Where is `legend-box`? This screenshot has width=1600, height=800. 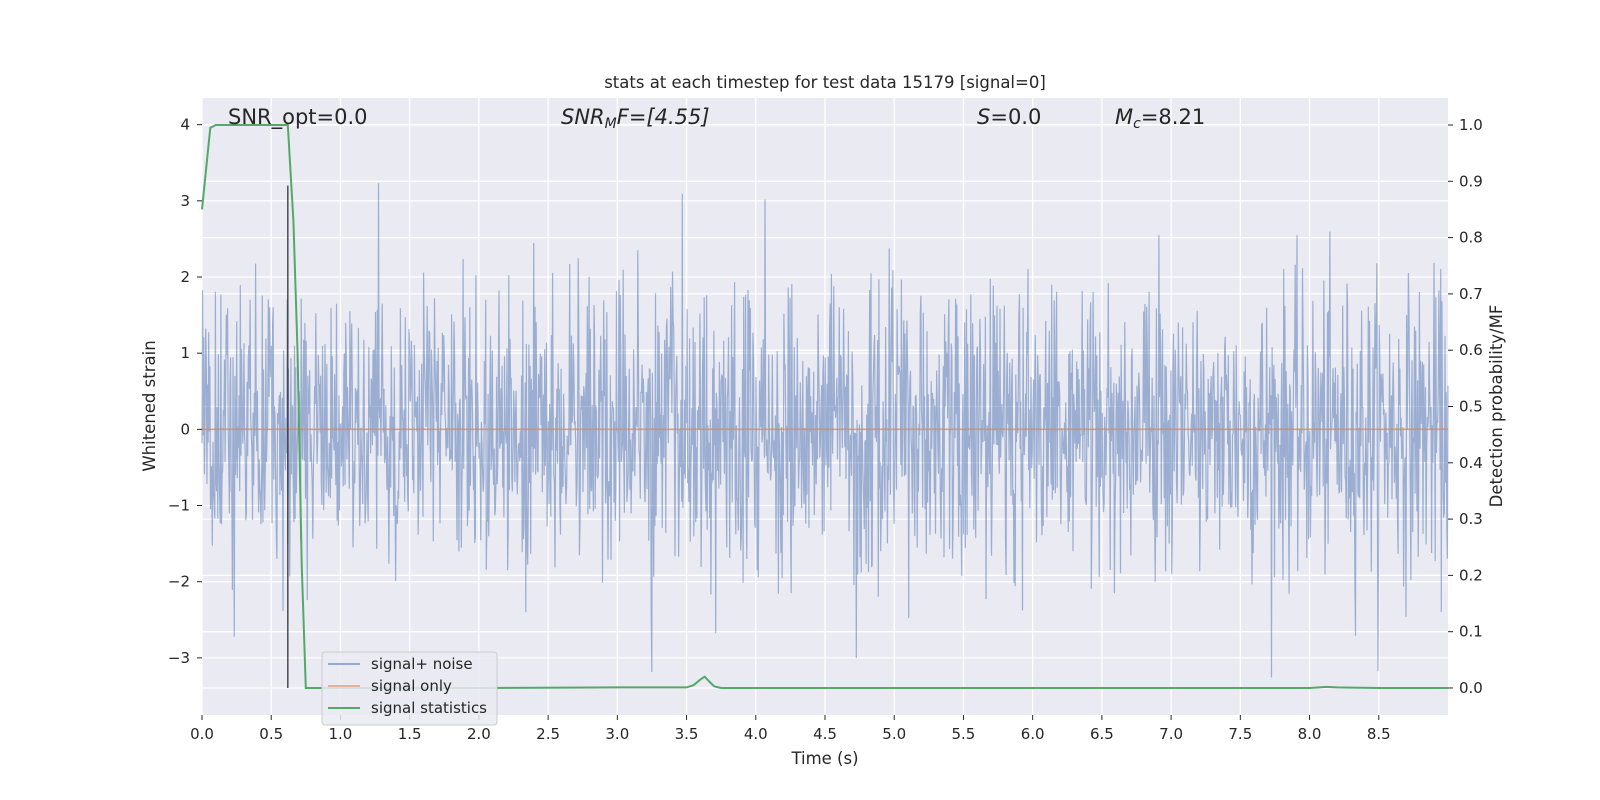
legend-box is located at coordinates (409, 688).